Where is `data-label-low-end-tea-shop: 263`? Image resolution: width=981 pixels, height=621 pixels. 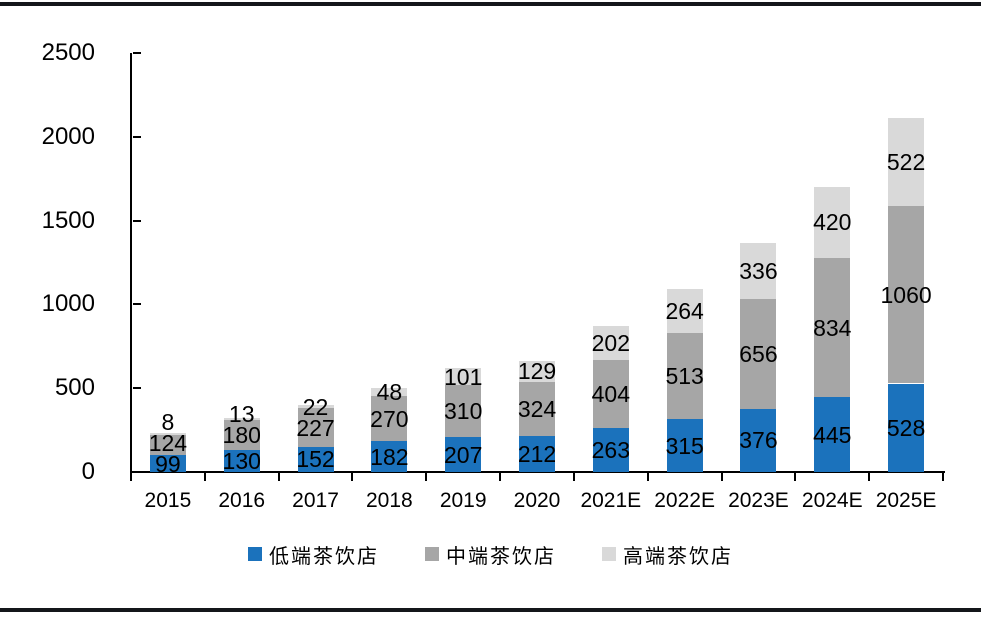 data-label-low-end-tea-shop: 263 is located at coordinates (610, 449).